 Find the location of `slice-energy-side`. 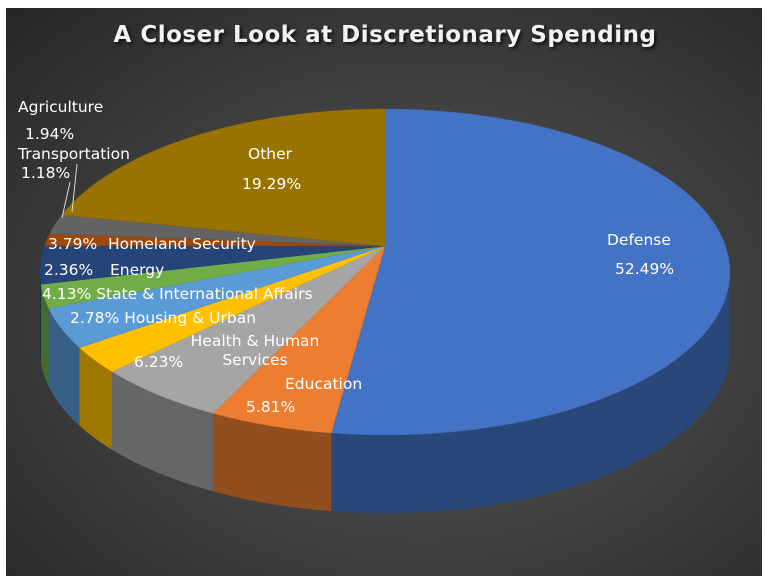

slice-energy-side is located at coordinates (44, 335).